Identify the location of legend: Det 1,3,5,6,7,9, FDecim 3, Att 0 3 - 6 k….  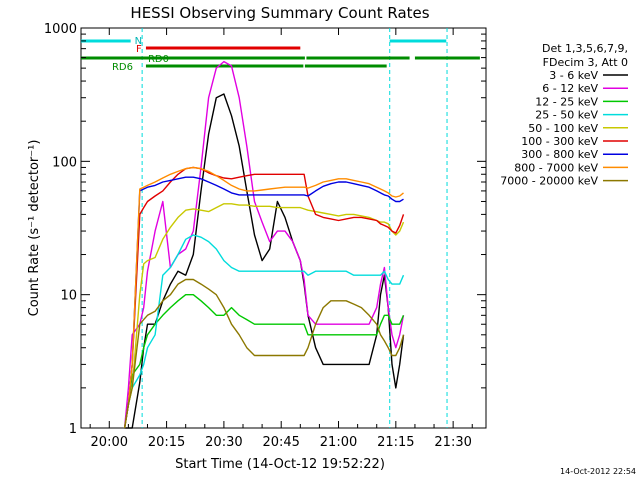
(564, 115).